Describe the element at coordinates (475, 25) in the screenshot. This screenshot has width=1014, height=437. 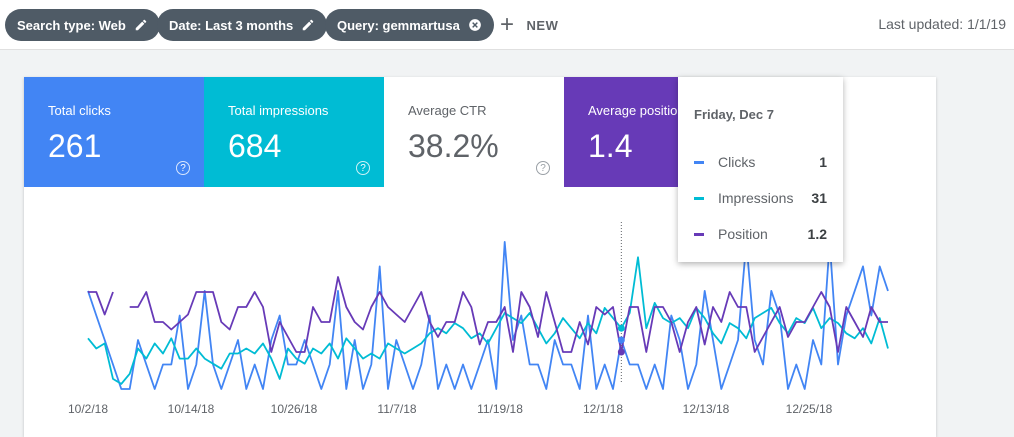
I see `remove-filter-icon` at that location.